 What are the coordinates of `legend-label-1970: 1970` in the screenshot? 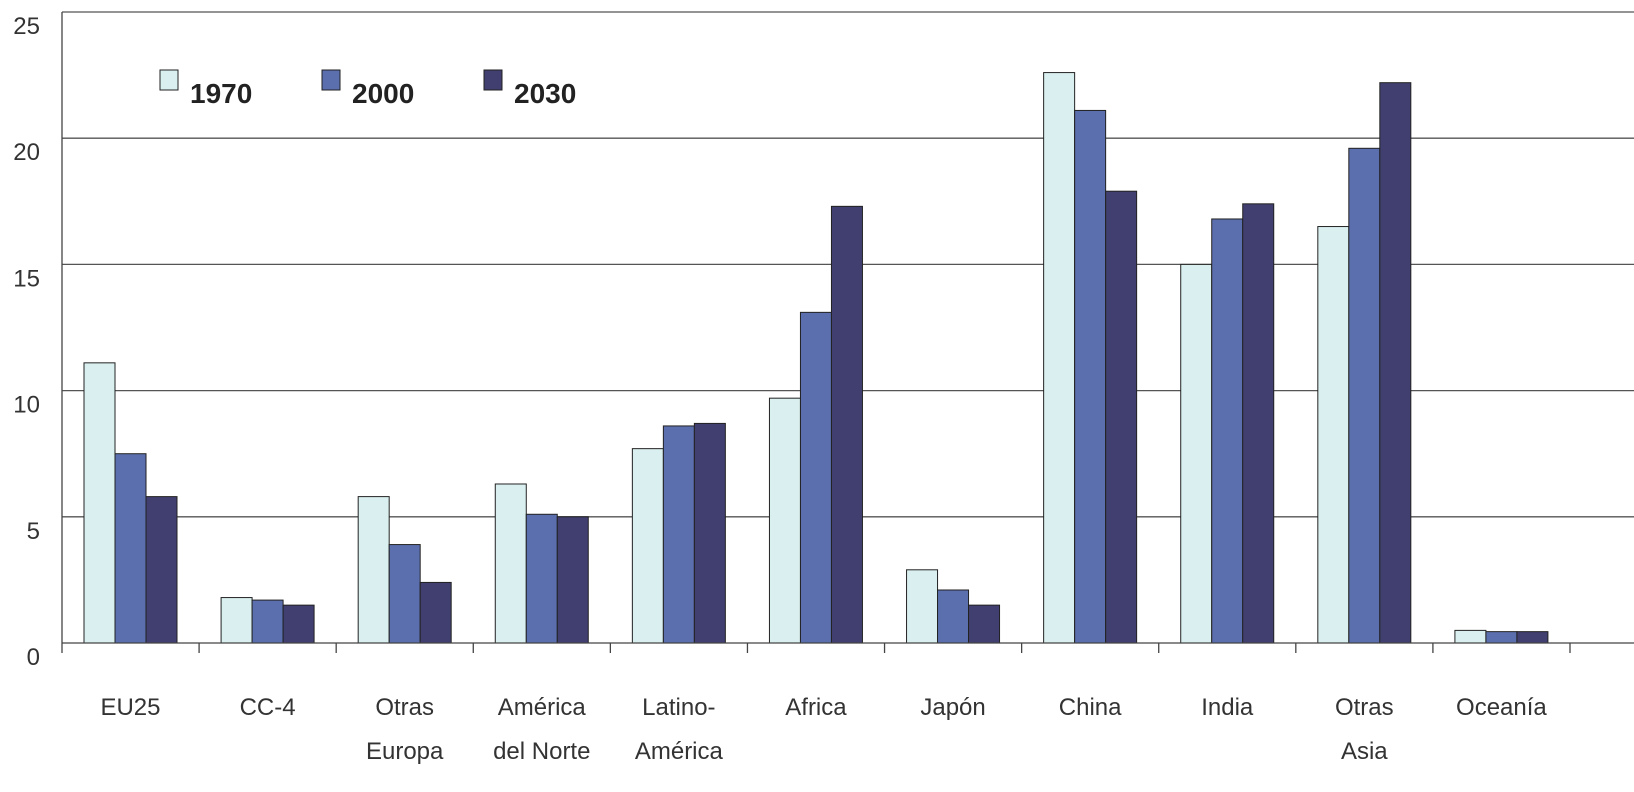 It's located at (221, 93).